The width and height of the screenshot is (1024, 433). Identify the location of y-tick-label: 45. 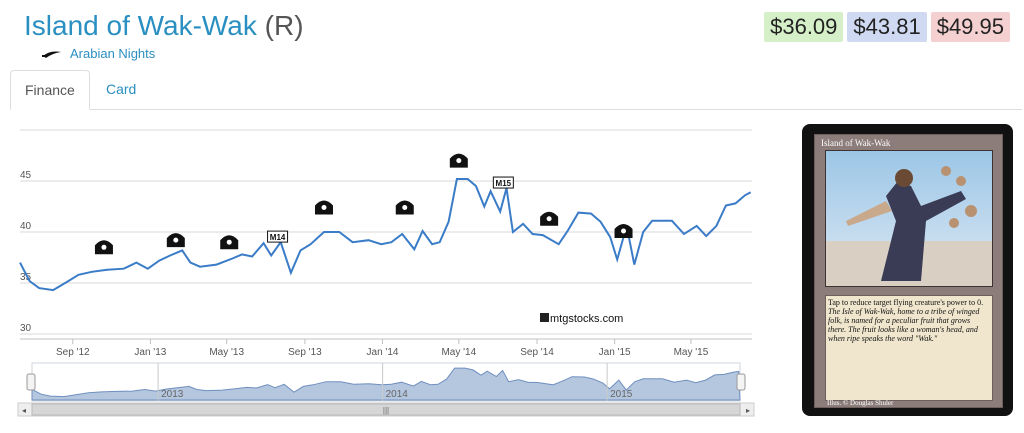
(26, 175).